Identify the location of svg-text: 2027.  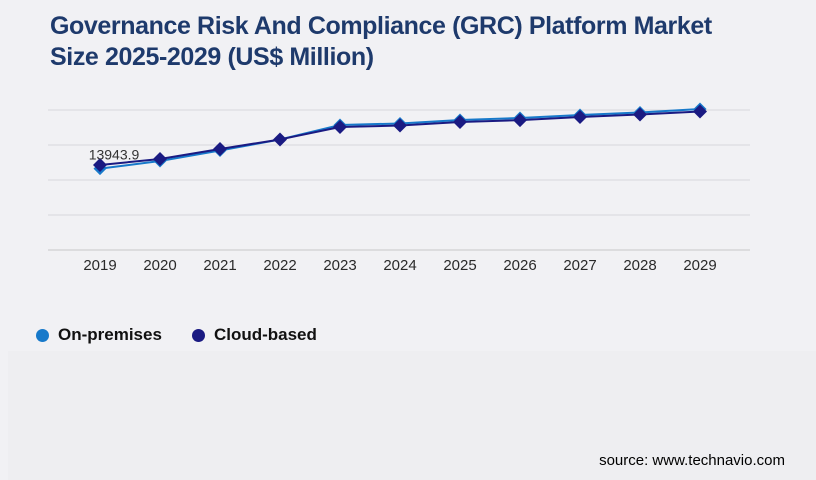
(579, 265).